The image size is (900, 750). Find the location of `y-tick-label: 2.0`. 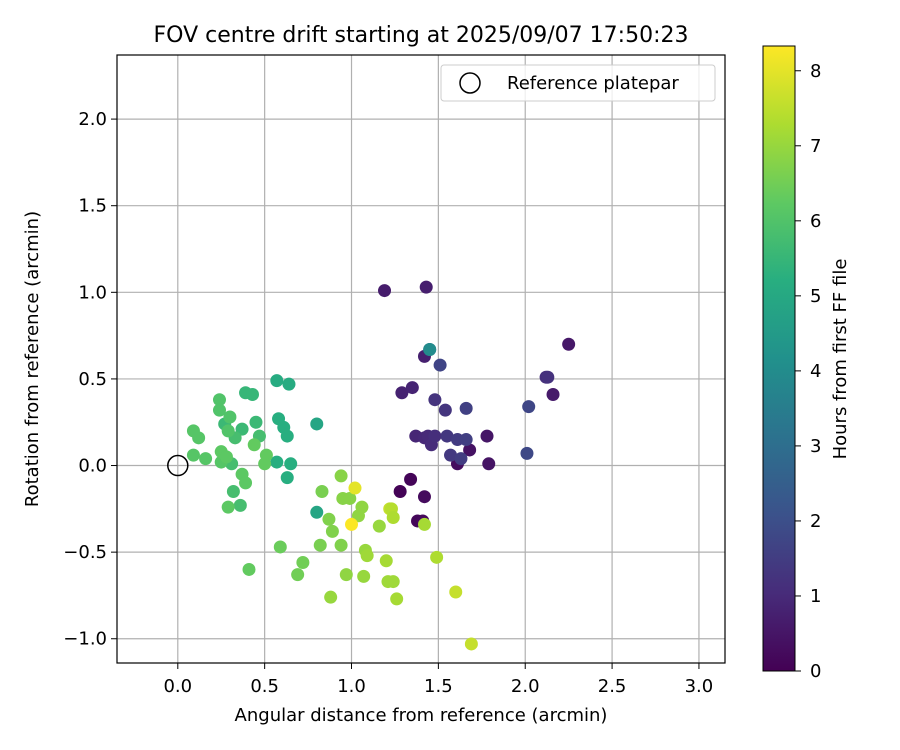

y-tick-label: 2.0 is located at coordinates (92, 119).